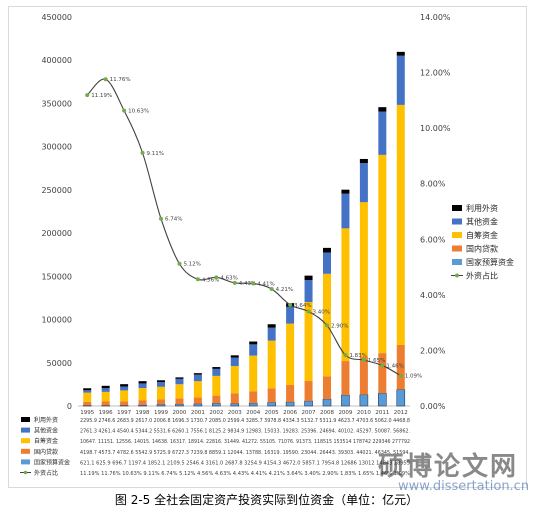 This screenshot has width=533, height=516. Describe the element at coordinates (265, 284) in the screenshot. I see `share-data-label: 4.41%` at that location.